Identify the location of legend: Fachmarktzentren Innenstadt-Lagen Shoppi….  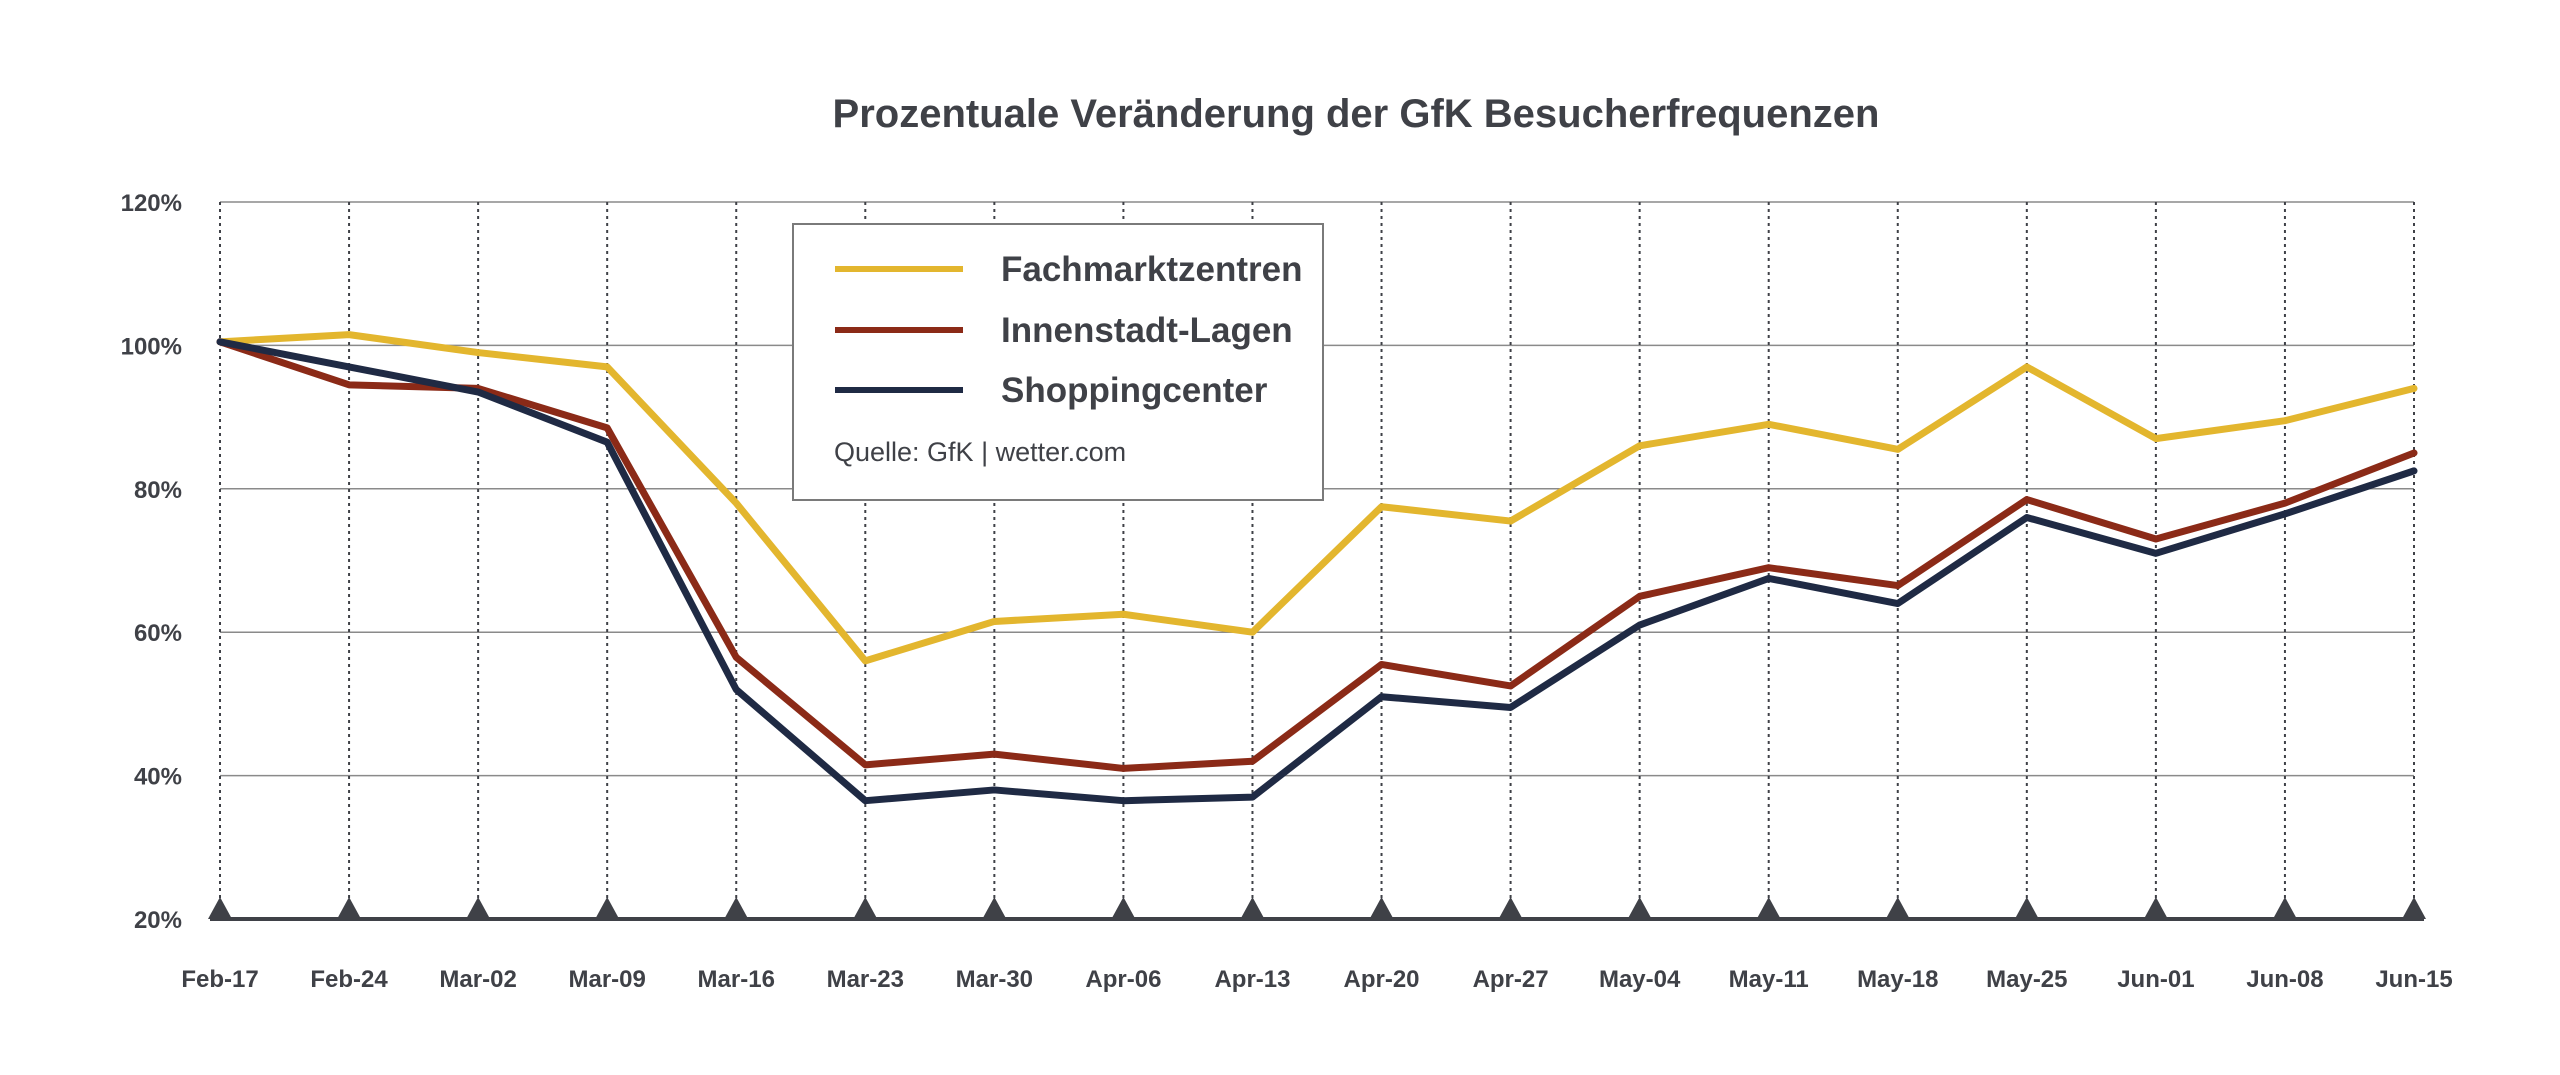
(1058, 362).